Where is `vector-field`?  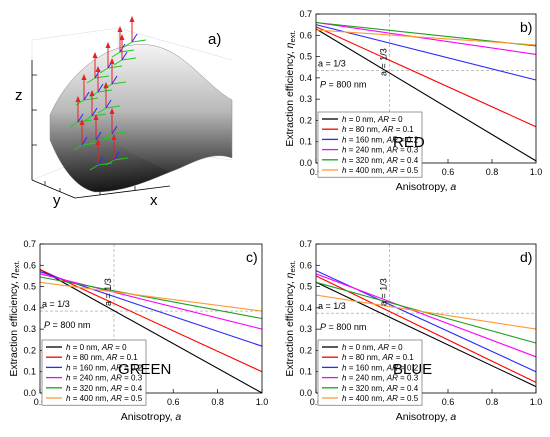
vector-field is located at coordinates (108, 93).